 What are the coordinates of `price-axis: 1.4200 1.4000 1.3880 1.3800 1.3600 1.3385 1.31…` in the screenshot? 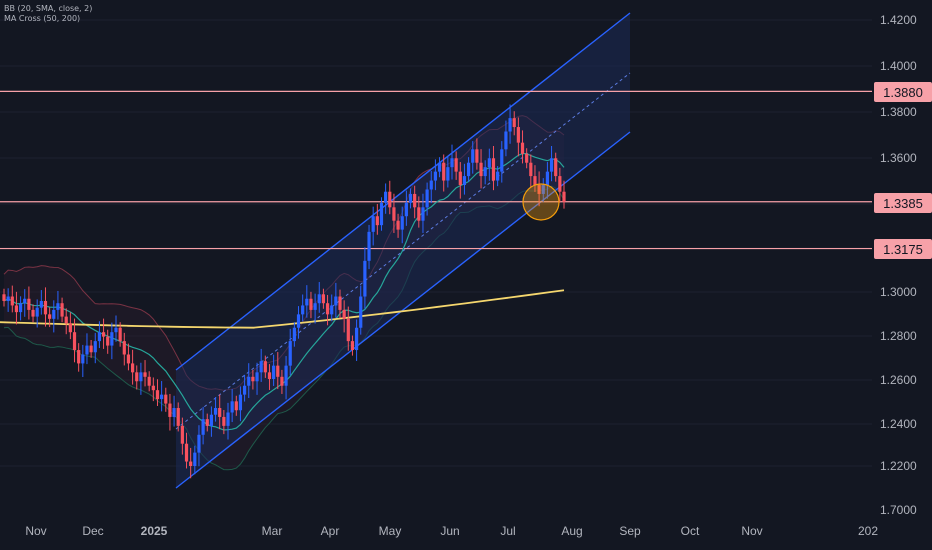 It's located at (902, 275).